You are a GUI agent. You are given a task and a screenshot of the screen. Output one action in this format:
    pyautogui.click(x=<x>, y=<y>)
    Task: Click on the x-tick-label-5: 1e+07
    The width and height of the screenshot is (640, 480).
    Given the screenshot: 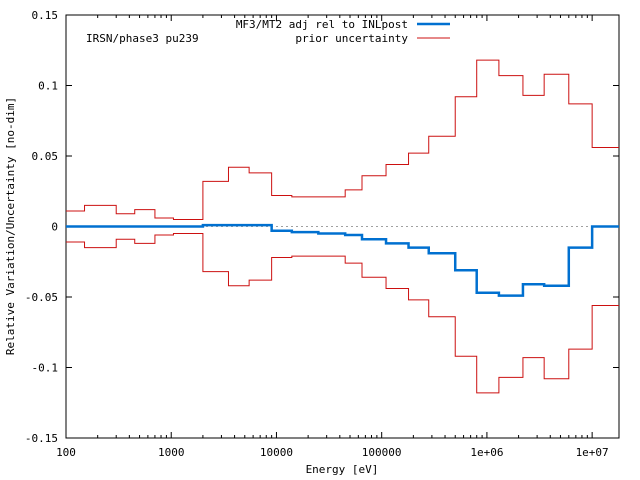 What is the action you would take?
    pyautogui.click(x=592, y=452)
    